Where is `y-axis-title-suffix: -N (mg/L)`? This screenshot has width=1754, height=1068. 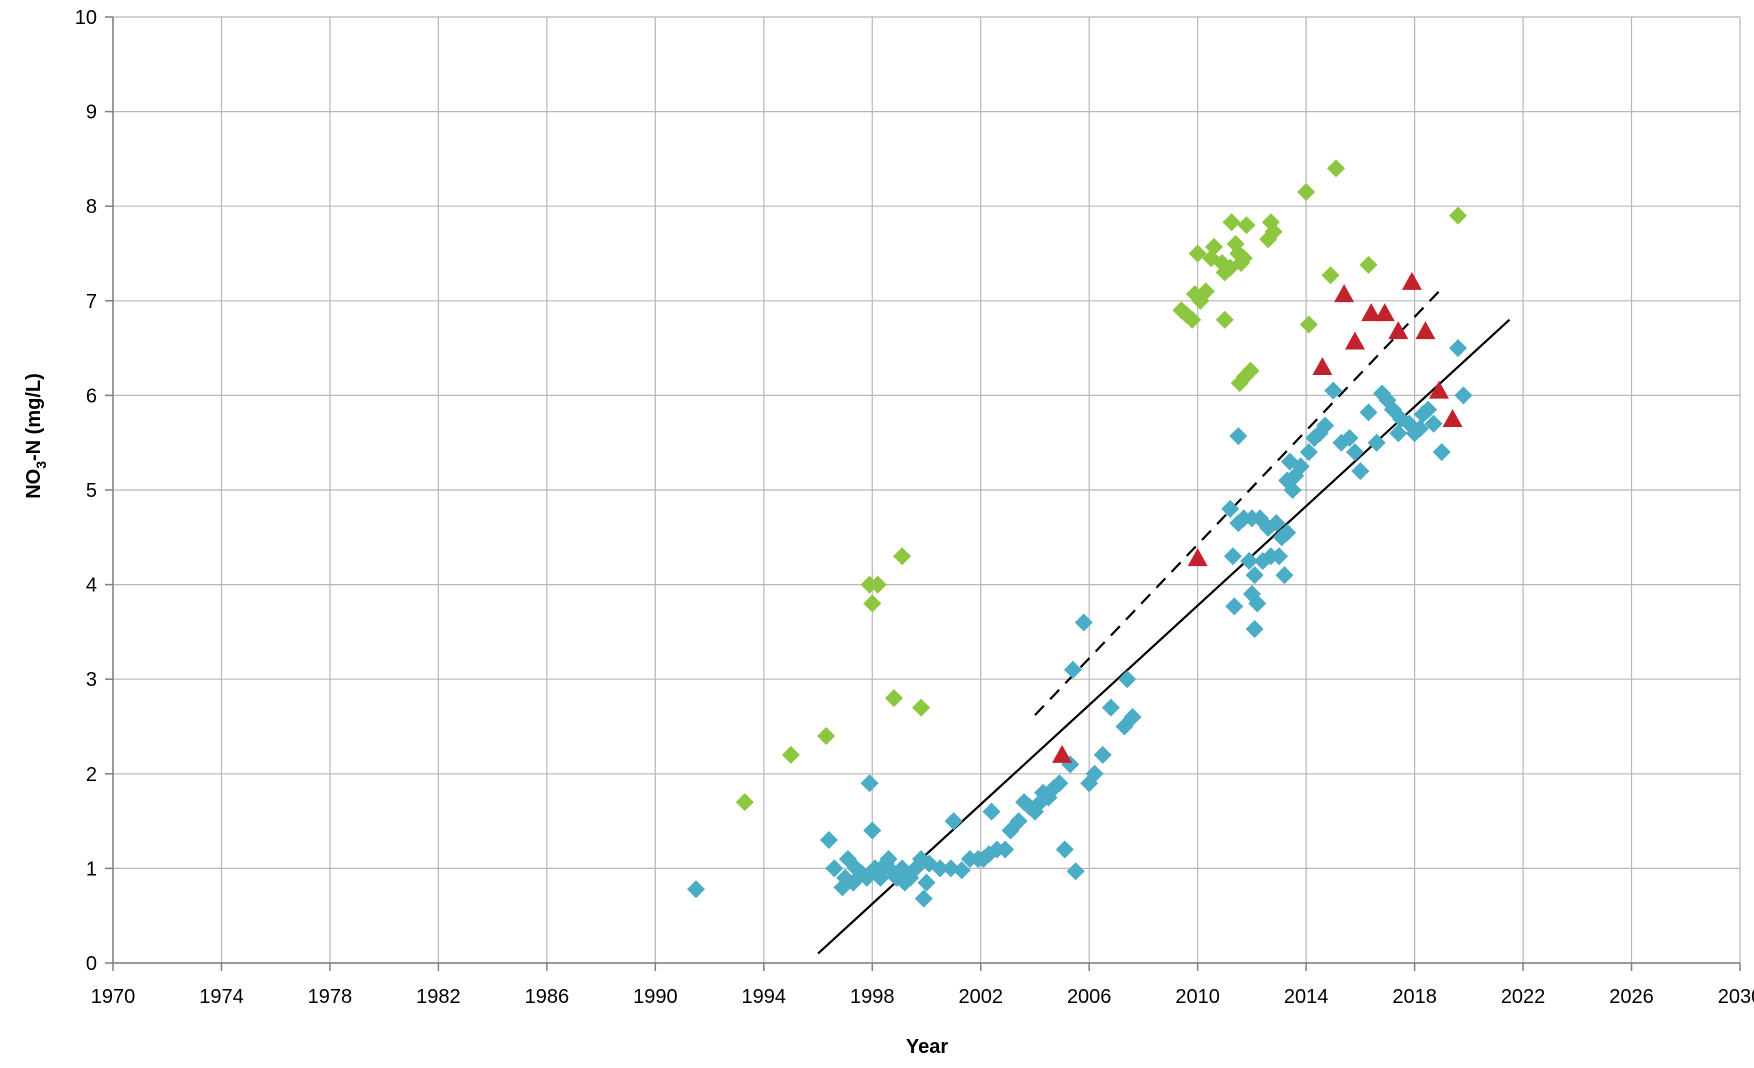
y-axis-title-suffix: -N (mg/L) is located at coordinates (34, 417).